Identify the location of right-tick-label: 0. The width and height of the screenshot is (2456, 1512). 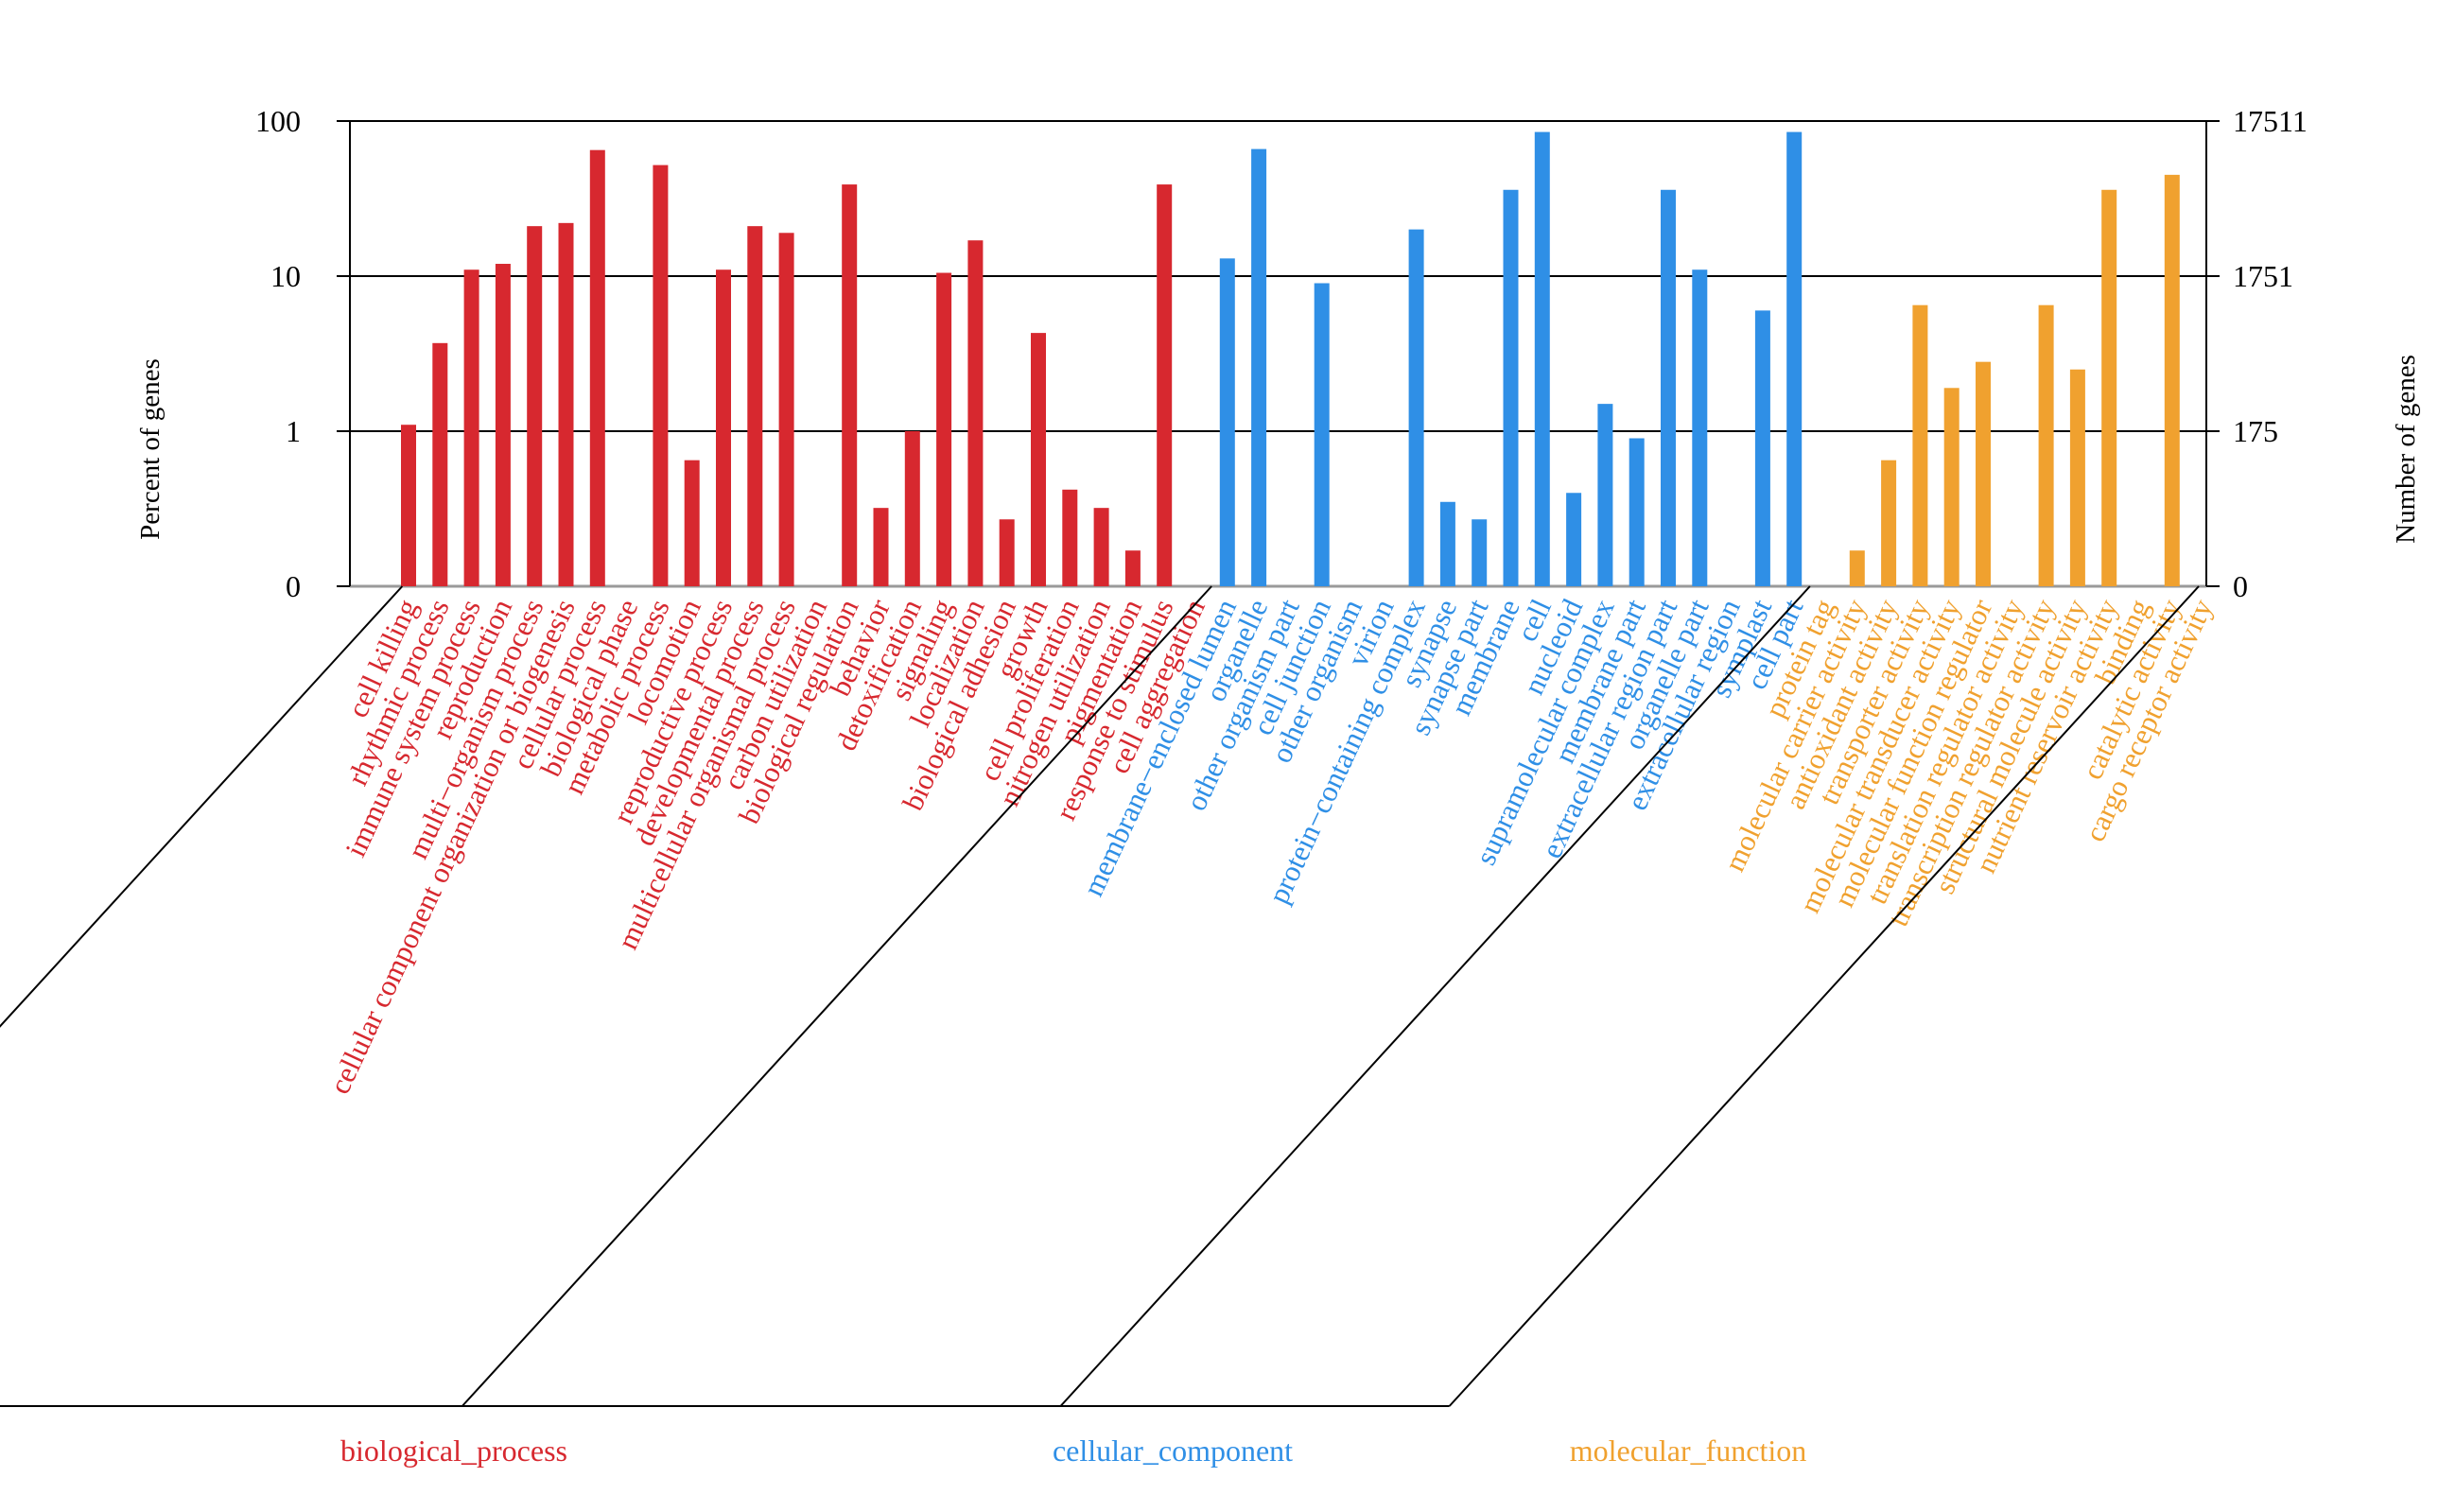
(2240, 586).